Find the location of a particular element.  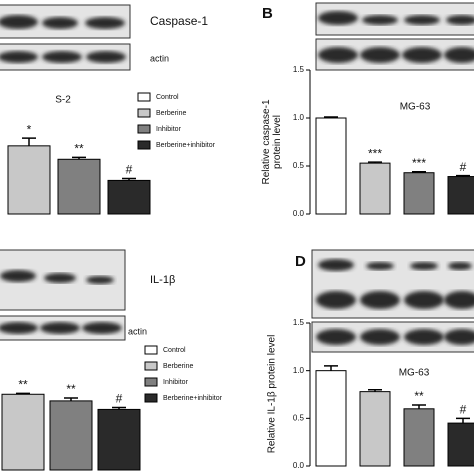

annotation: * is located at coordinates (29, 129).